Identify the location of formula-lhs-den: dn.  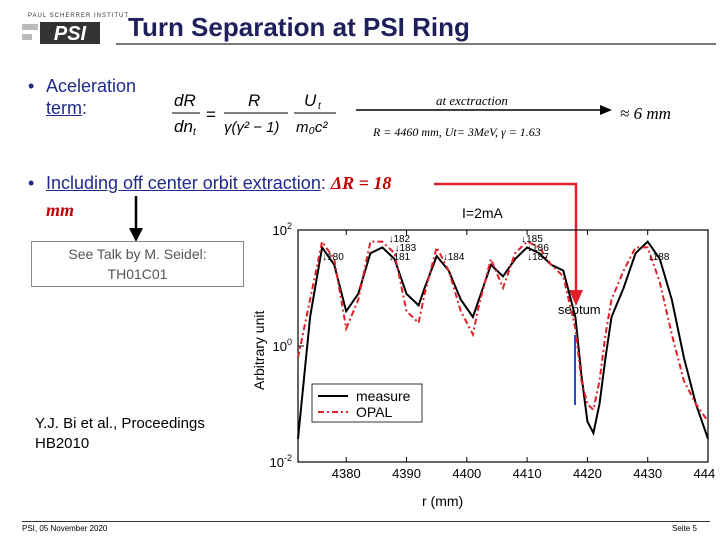
(183, 126).